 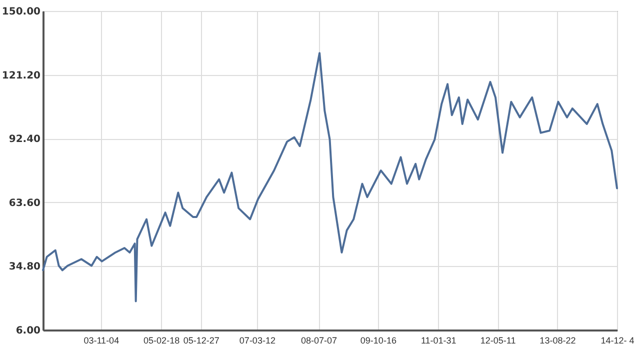 What do you see at coordinates (24, 267) in the screenshot?
I see `y-tick-label: 34.80` at bounding box center [24, 267].